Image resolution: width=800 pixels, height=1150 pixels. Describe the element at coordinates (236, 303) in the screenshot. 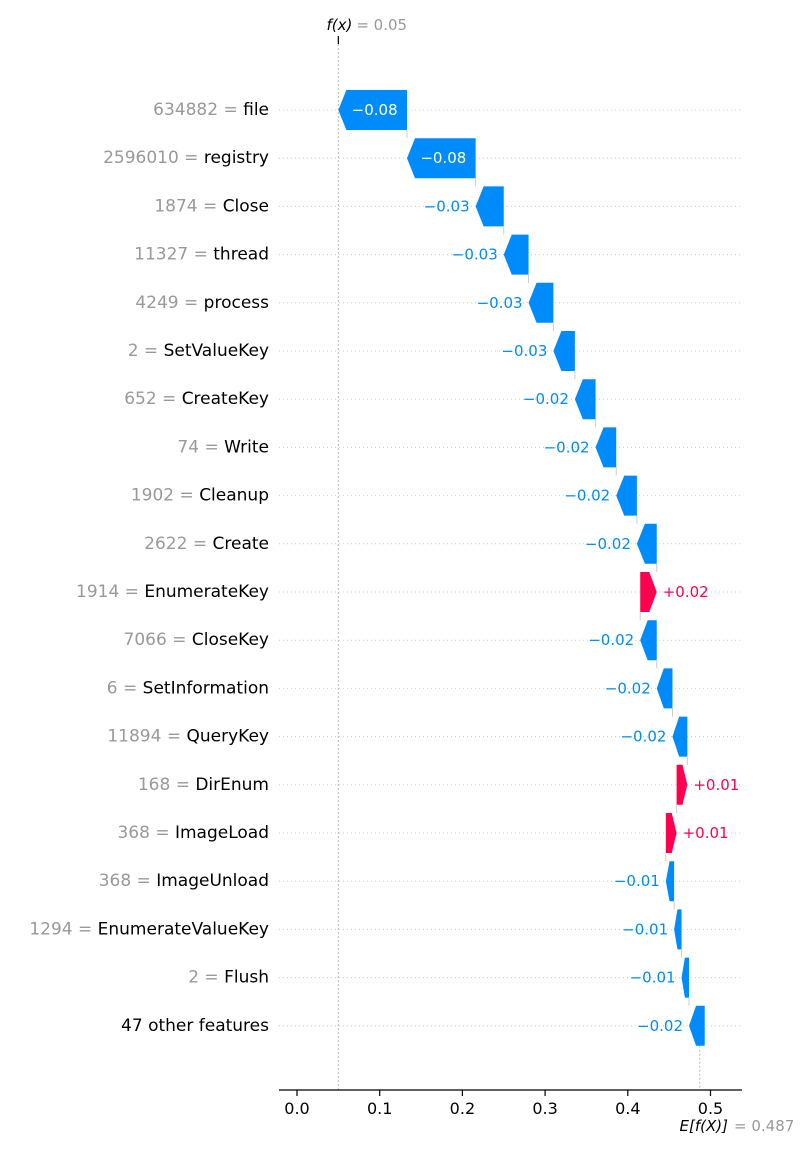

I see `feature-name: process` at that location.